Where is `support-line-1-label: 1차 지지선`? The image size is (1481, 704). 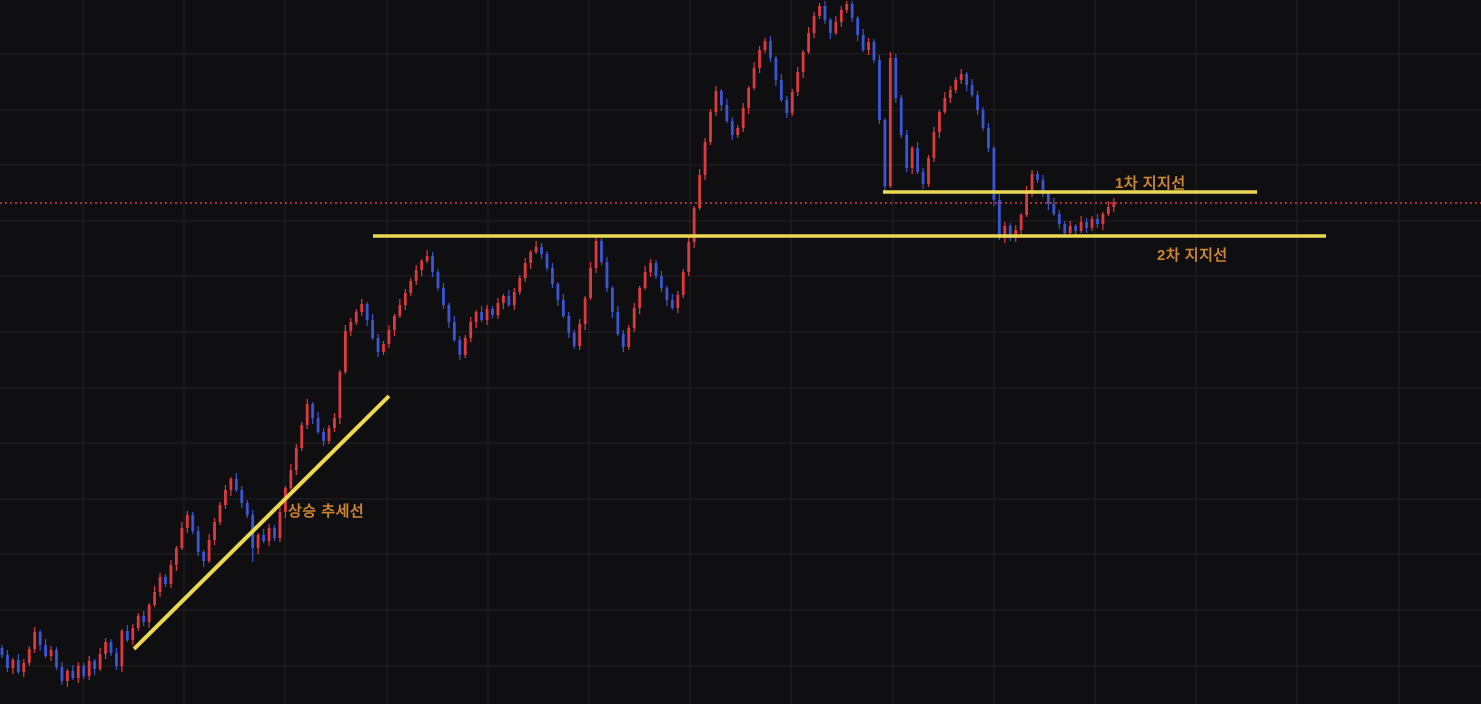
support-line-1-label: 1차 지지선 is located at coordinates (1150, 183).